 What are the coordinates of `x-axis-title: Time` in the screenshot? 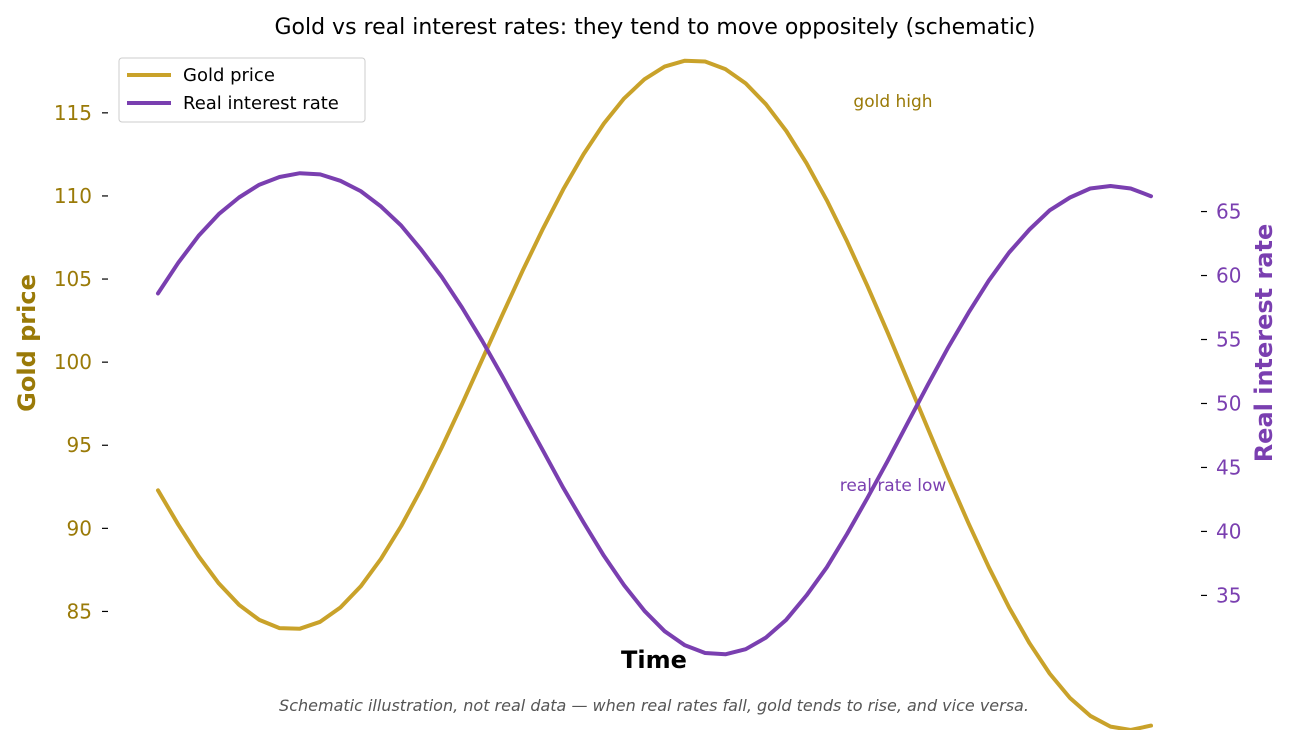 It's located at (654, 660).